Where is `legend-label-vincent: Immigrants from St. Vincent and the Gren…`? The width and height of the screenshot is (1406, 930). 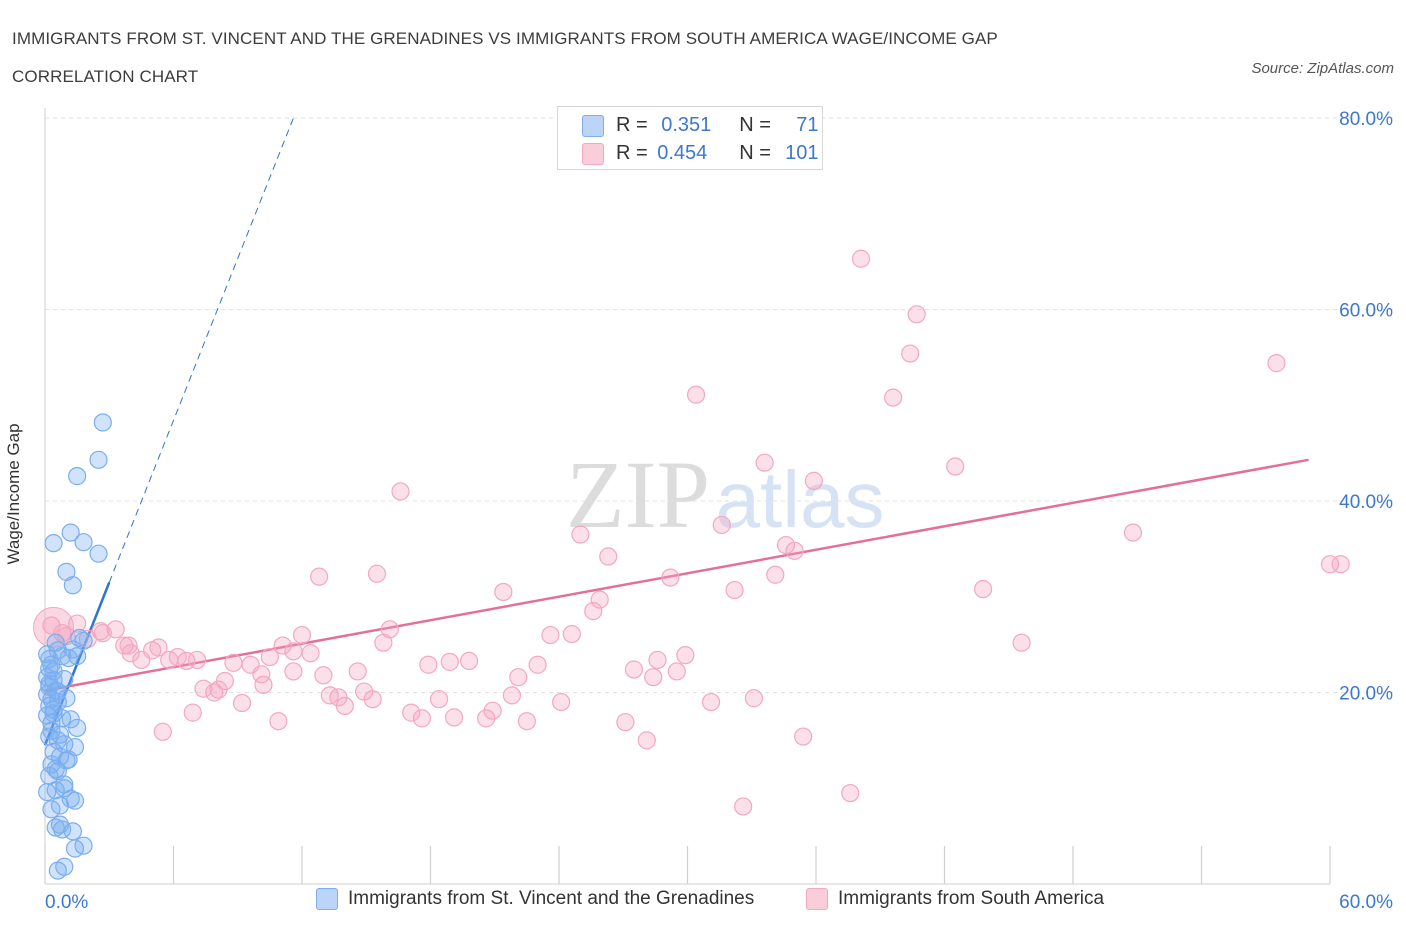
legend-label-vincent: Immigrants from St. Vincent and the Gren… is located at coordinates (551, 898).